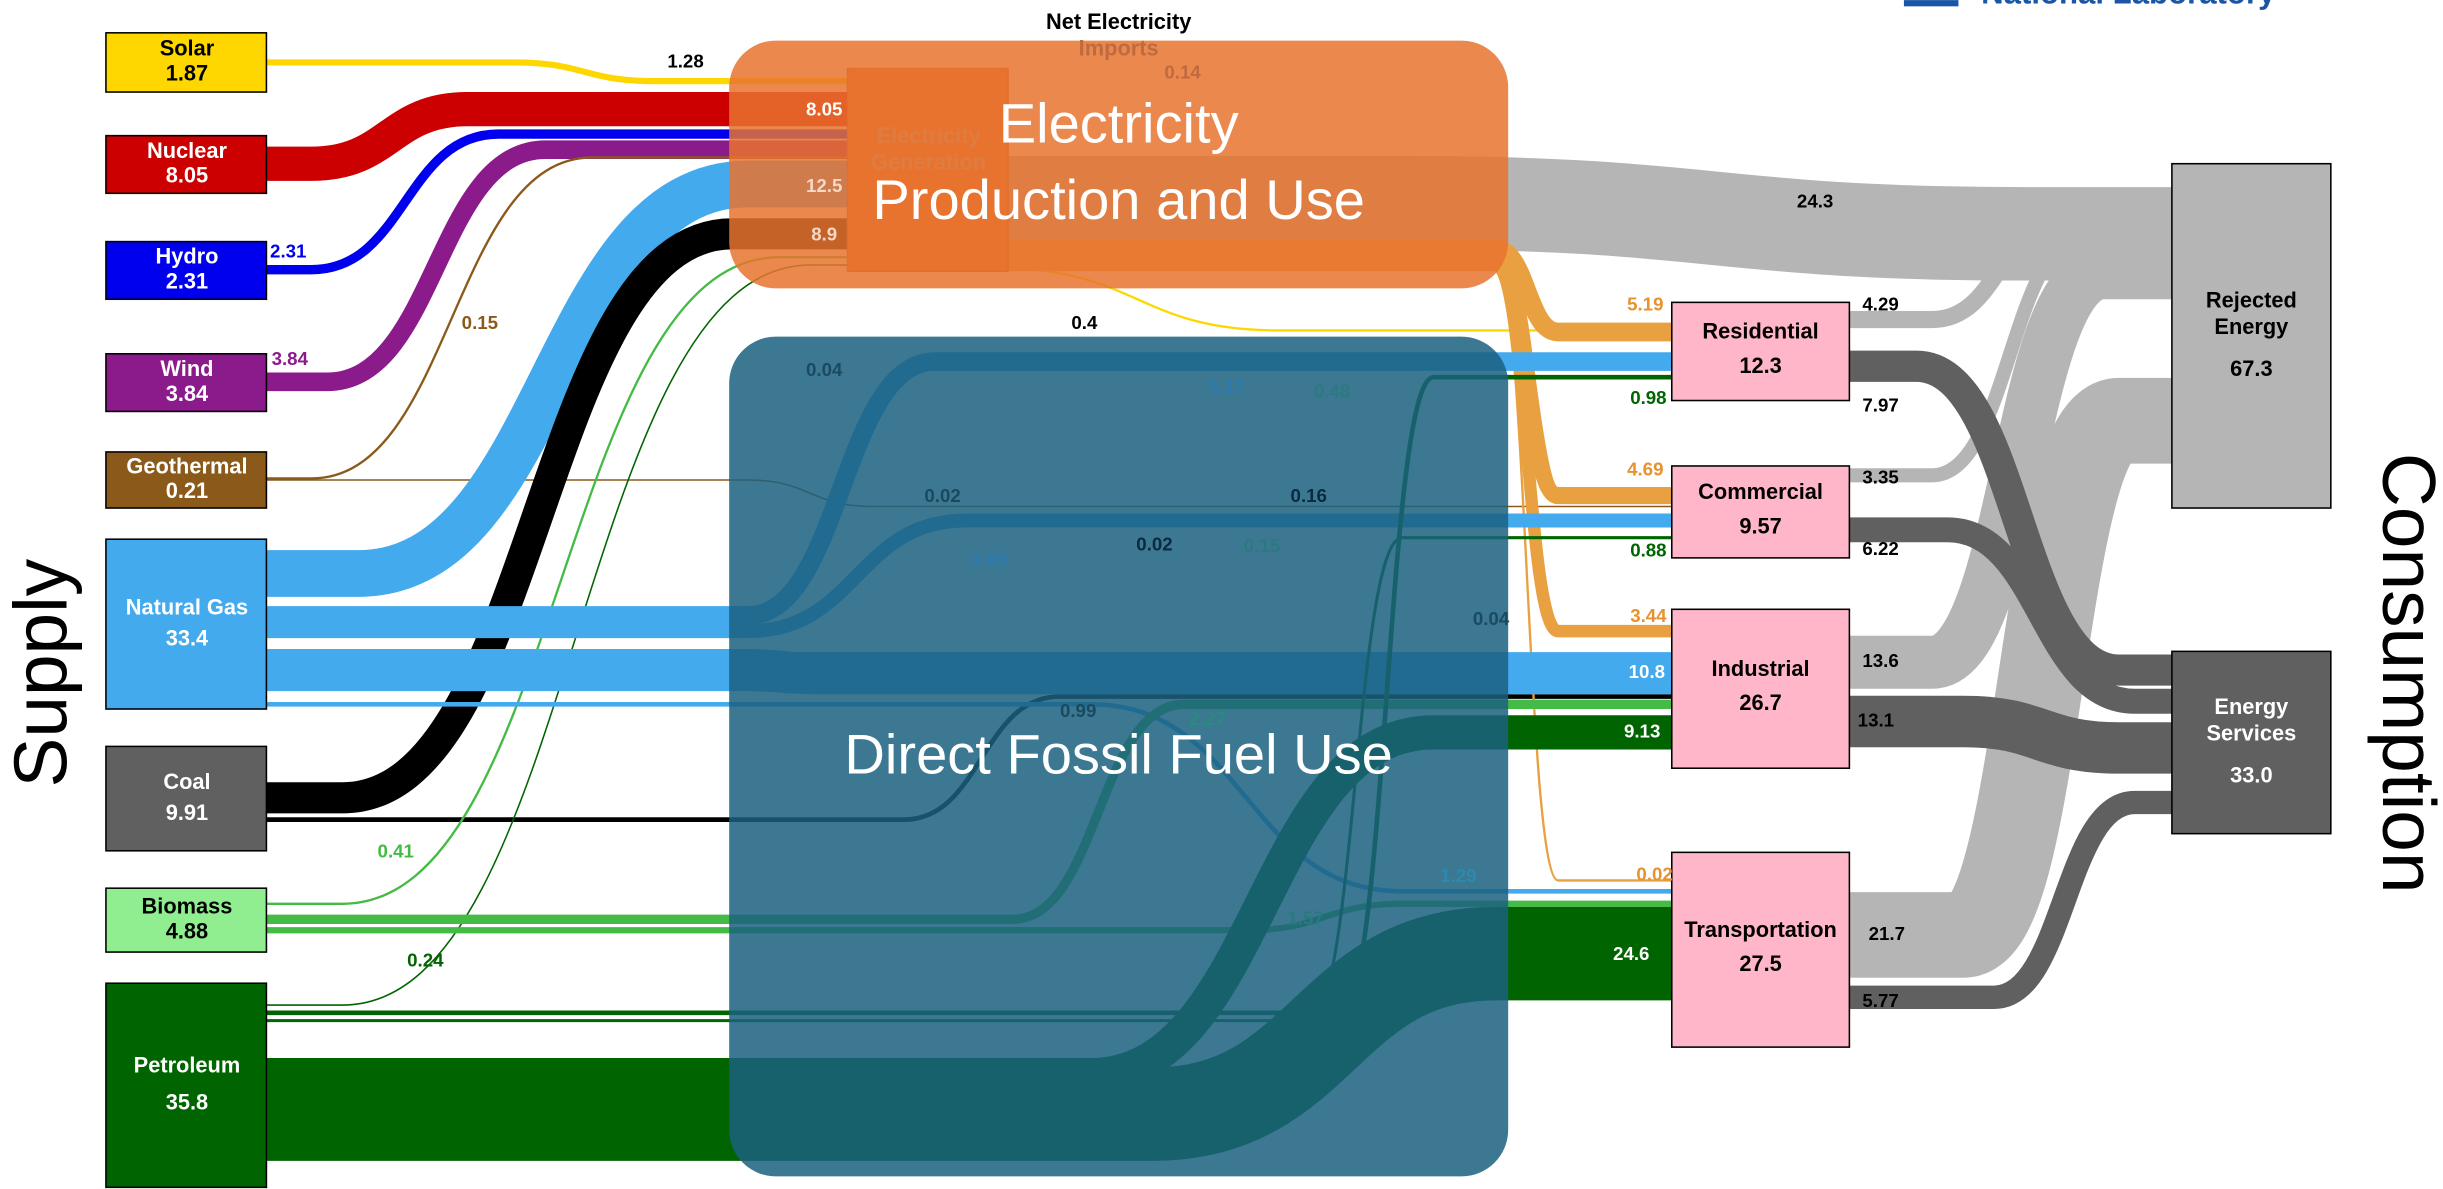 The width and height of the screenshot is (2443, 1189). Describe the element at coordinates (1760, 702) in the screenshot. I see `sector-value: 26.7` at that location.